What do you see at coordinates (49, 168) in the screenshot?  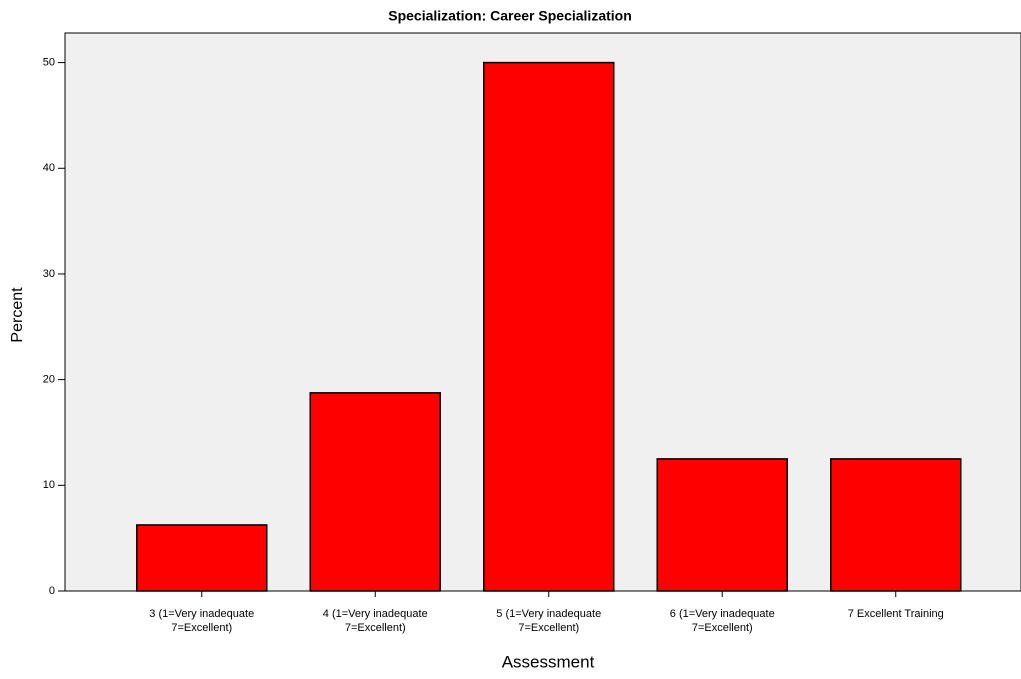 I see `y-tick-label: 40` at bounding box center [49, 168].